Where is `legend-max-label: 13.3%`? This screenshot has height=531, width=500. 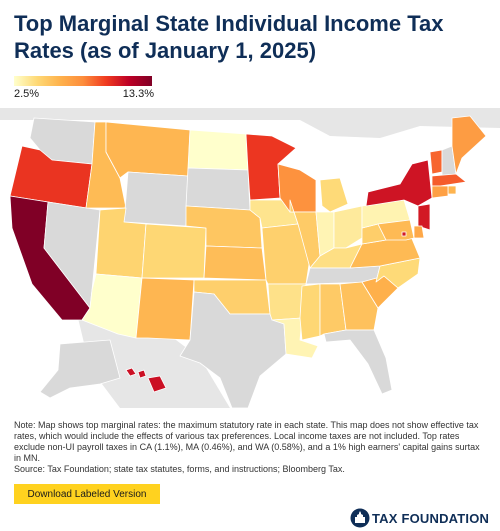
legend-max-label: 13.3% is located at coordinates (138, 94).